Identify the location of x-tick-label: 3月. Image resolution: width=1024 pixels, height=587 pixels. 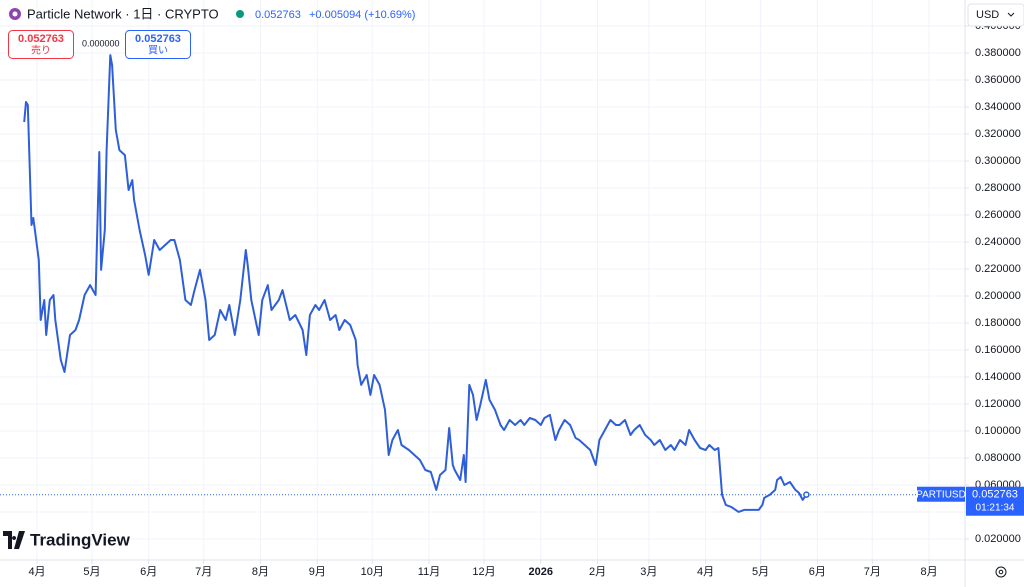
(648, 572).